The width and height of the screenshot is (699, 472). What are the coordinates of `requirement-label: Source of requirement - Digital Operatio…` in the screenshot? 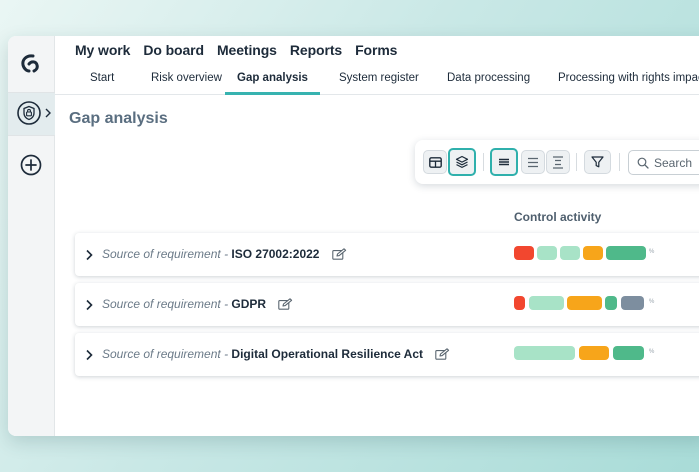 It's located at (276, 354).